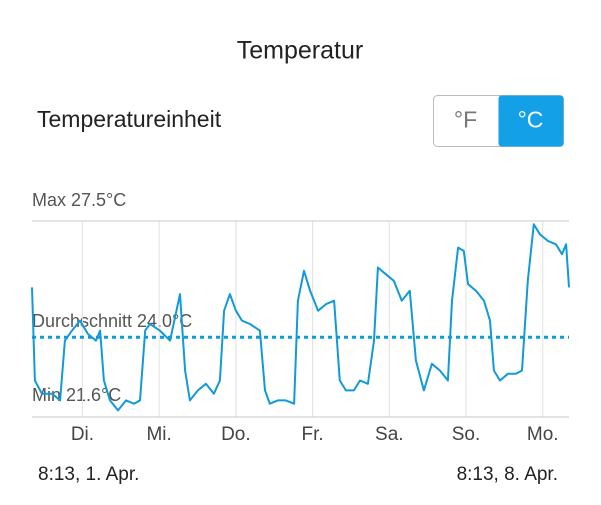  What do you see at coordinates (129, 119) in the screenshot?
I see `setting-label: Temperatureinheit` at bounding box center [129, 119].